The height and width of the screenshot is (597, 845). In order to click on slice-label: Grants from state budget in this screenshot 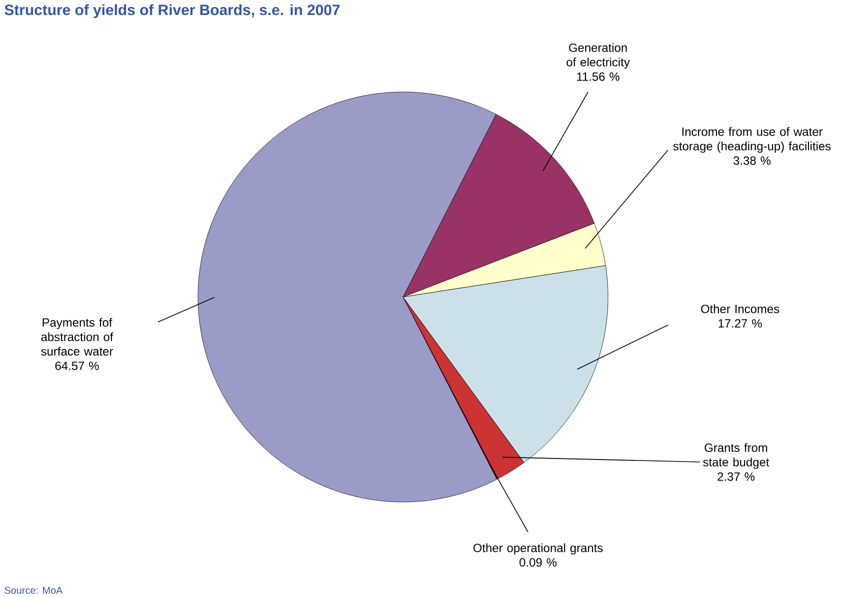, I will do `click(736, 456)`.